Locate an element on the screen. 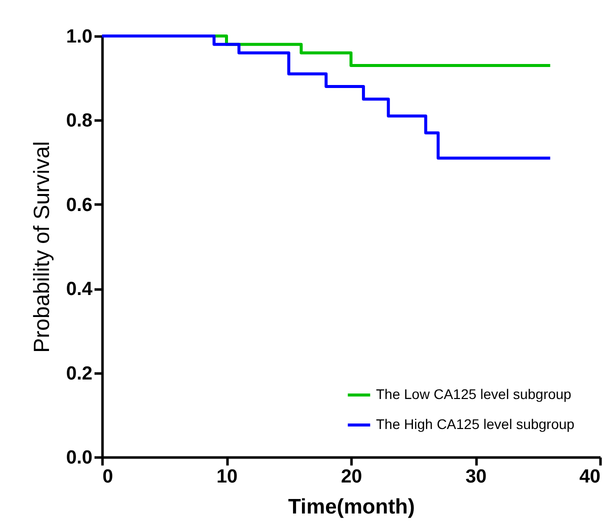 The height and width of the screenshot is (524, 615). y-tick-label: 0.4 is located at coordinates (79, 289).